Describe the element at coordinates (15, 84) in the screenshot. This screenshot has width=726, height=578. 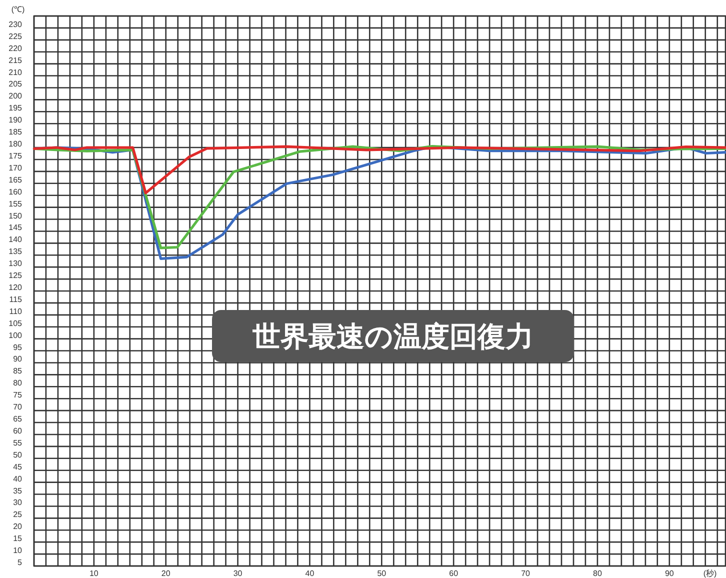
I see `y-tick-label: 205` at that location.